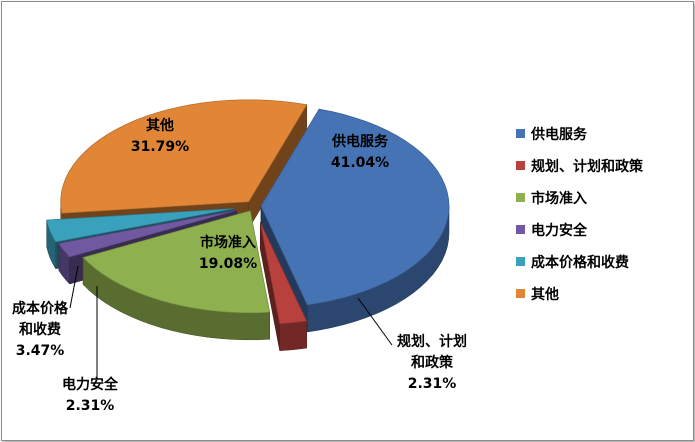 The width and height of the screenshot is (695, 442). Describe the element at coordinates (432, 362) in the screenshot. I see `data-label: 规划、计划和政策 2.31%` at that location.